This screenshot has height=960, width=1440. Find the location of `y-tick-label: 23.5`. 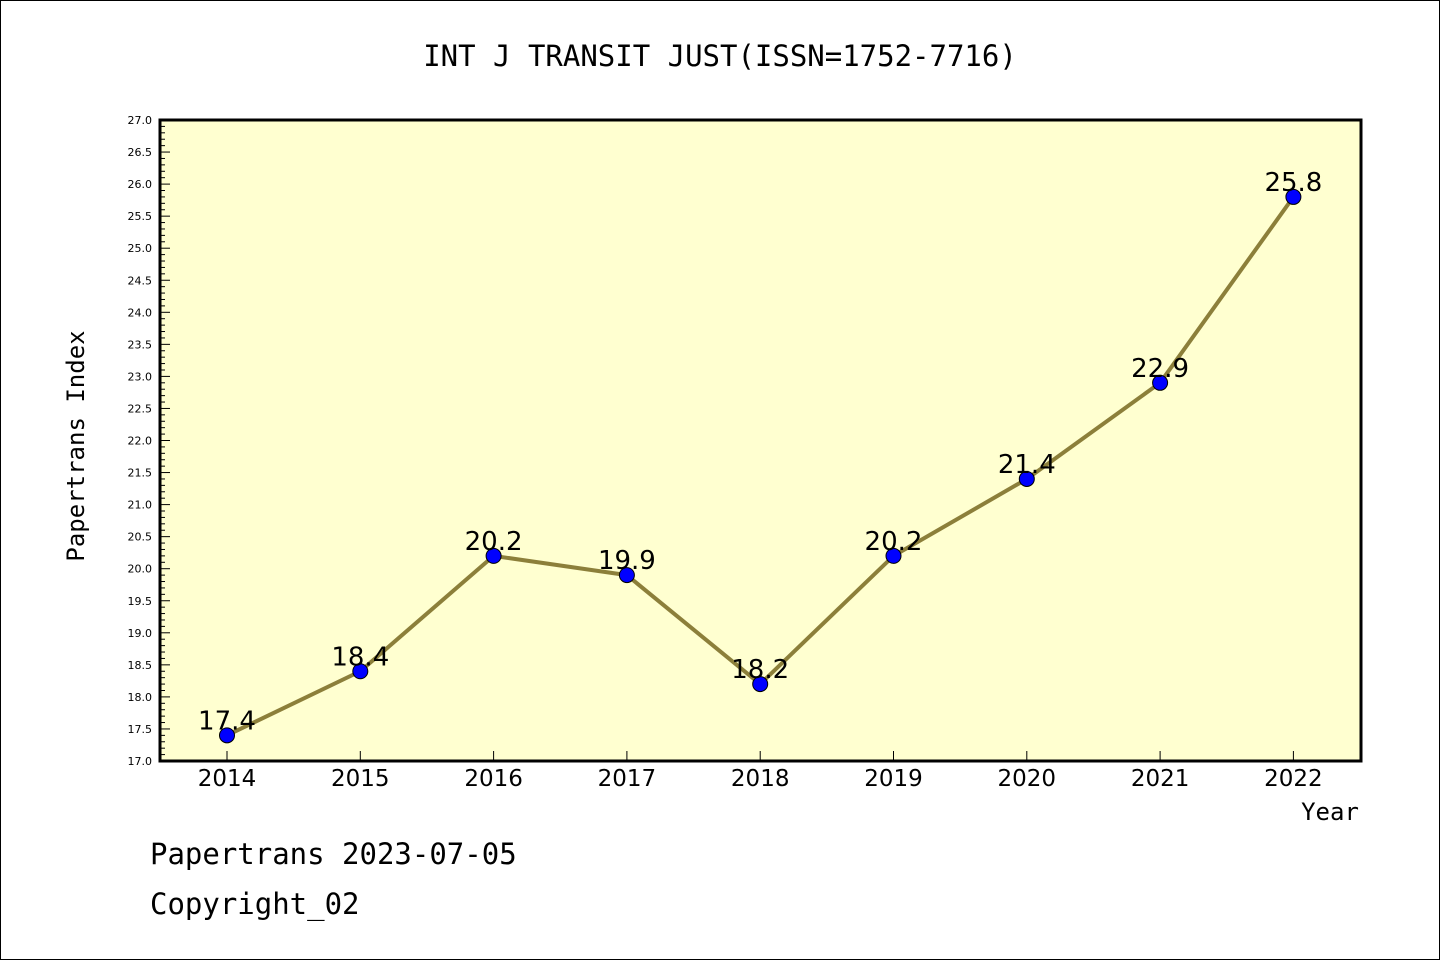

y-tick-label: 23.5 is located at coordinates (140, 344).